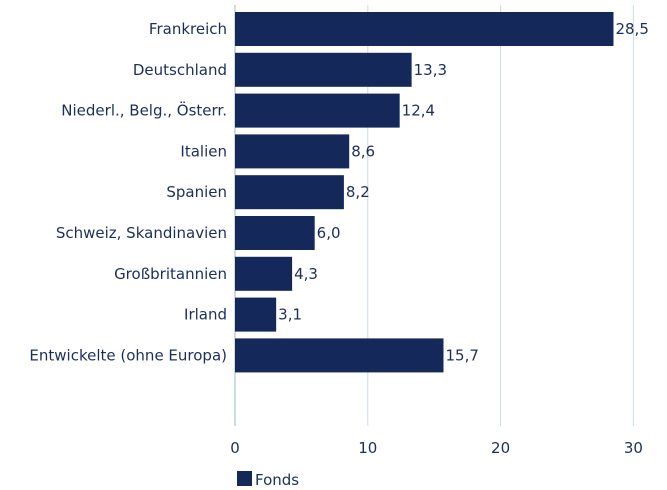 The height and width of the screenshot is (490, 667). Describe the element at coordinates (461, 355) in the screenshot. I see `value-label-8: 15,7` at that location.